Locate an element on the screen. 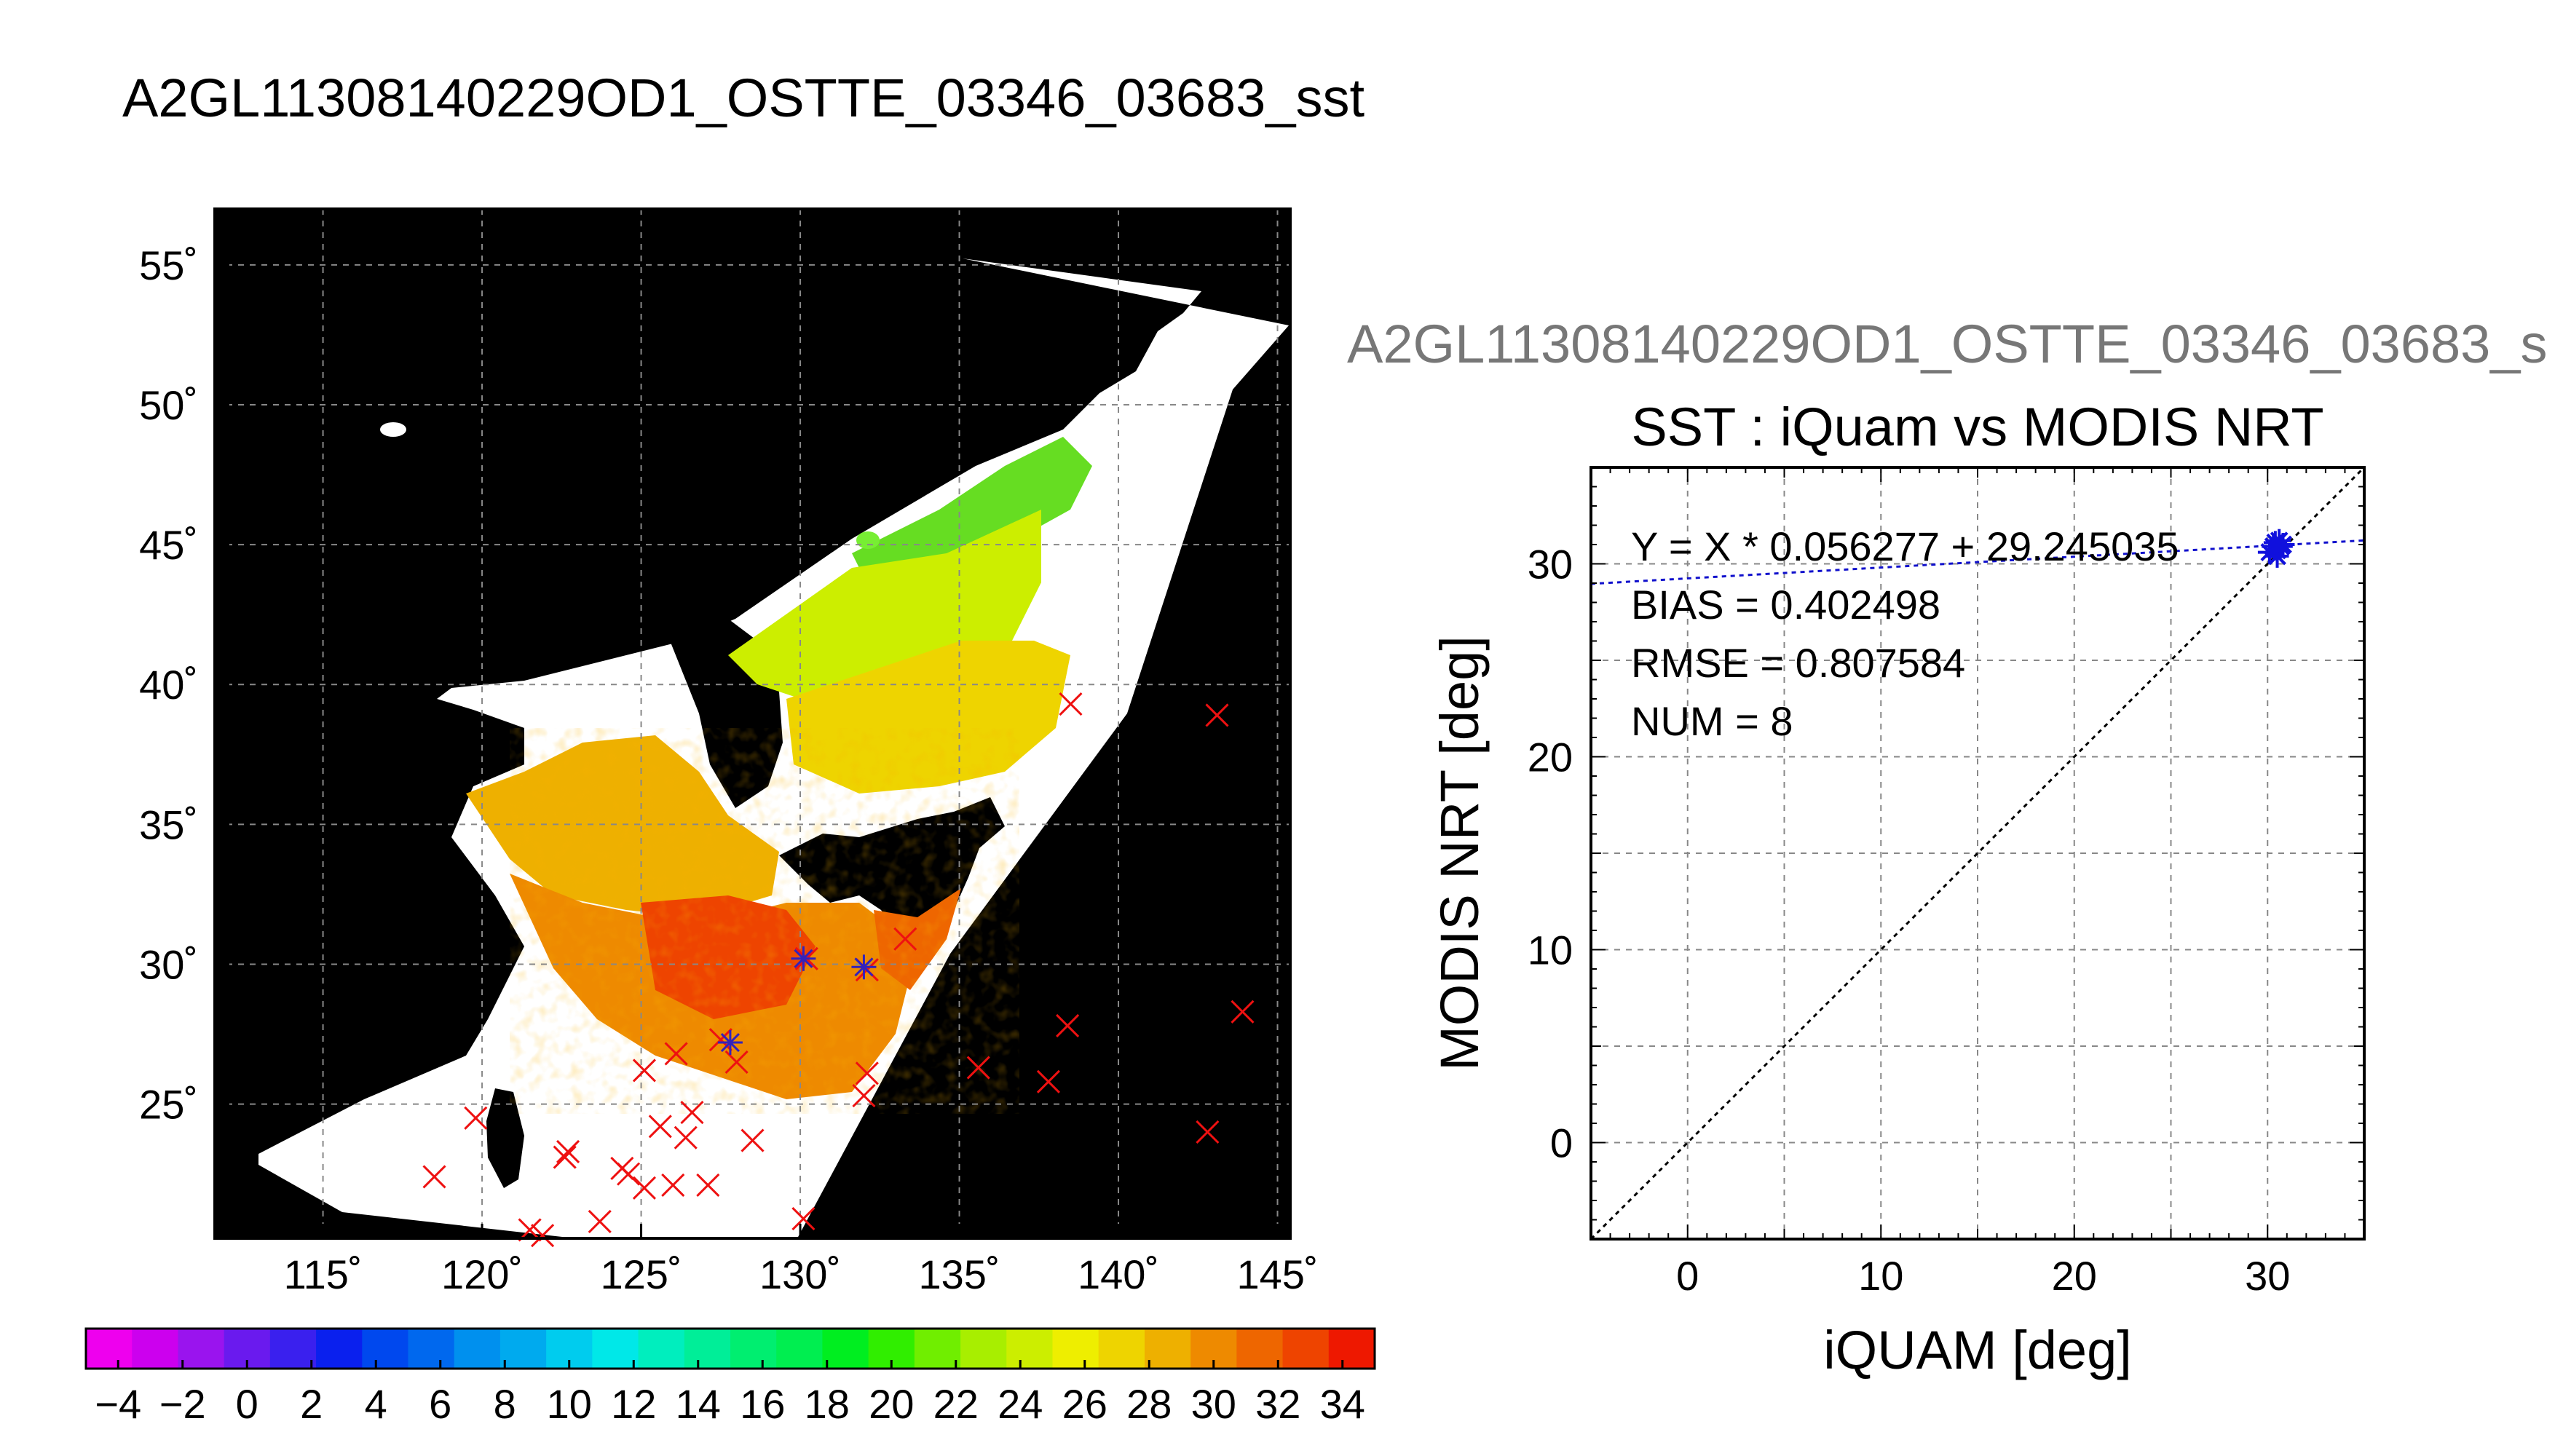 This screenshot has height=1456, width=2555. colorbar-tick-label: 12 is located at coordinates (633, 1404).